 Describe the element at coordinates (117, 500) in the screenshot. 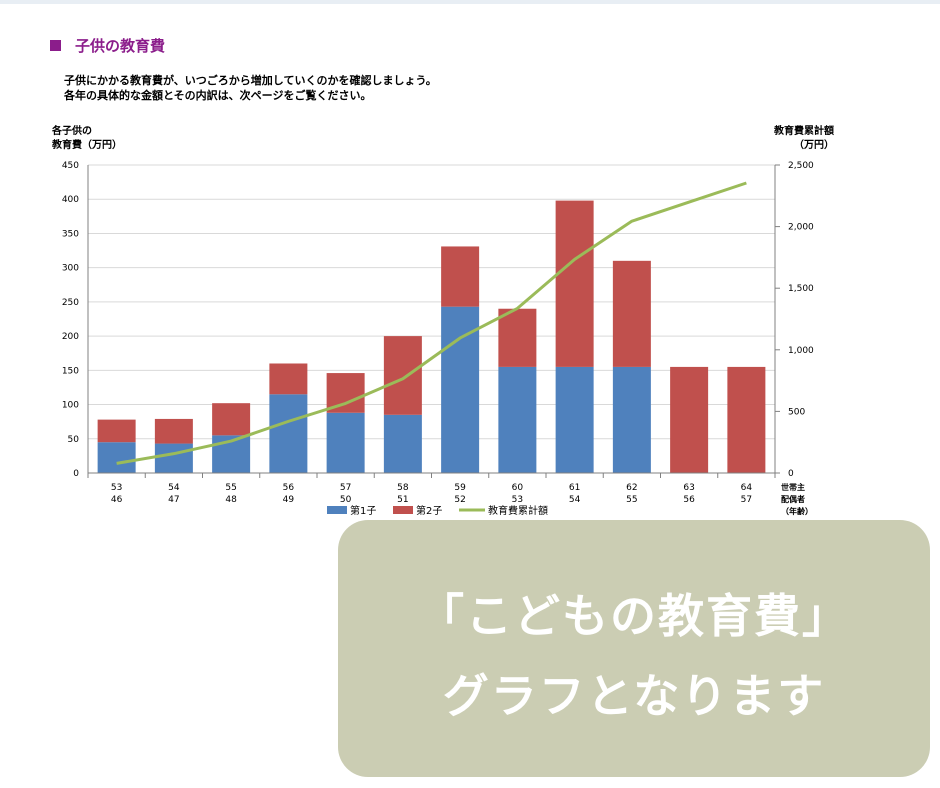

I see `x-tick-label-spouse: 46` at that location.